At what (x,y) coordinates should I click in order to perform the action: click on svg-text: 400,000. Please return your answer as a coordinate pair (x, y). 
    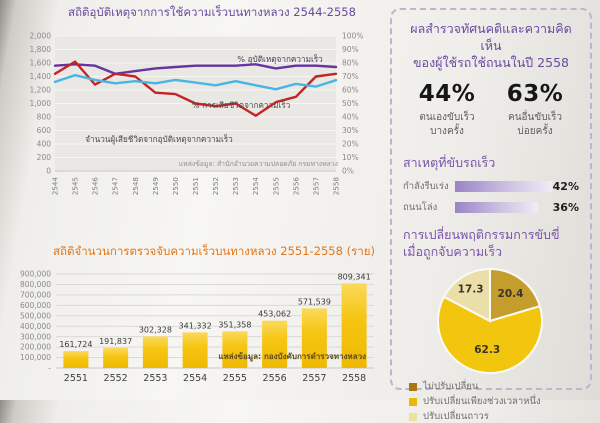
    Looking at the image, I should click on (35, 326).